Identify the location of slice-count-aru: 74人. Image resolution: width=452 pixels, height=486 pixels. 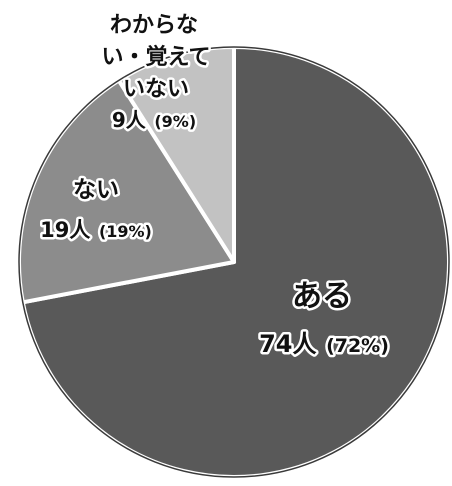
(287, 344).